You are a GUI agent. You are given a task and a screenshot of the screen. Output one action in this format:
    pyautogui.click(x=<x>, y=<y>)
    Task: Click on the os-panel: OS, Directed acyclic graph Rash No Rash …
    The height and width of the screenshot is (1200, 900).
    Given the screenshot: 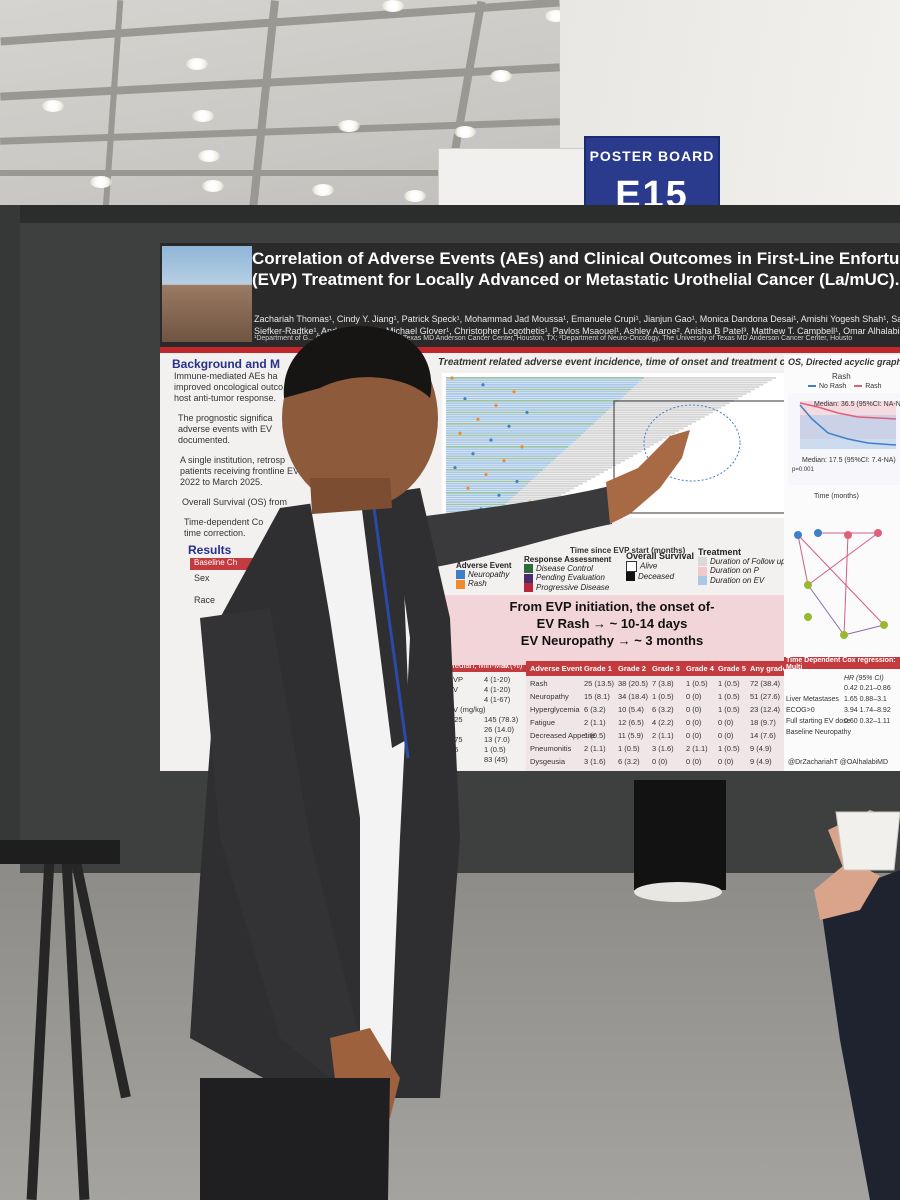 What is the action you would take?
    pyautogui.click(x=842, y=563)
    